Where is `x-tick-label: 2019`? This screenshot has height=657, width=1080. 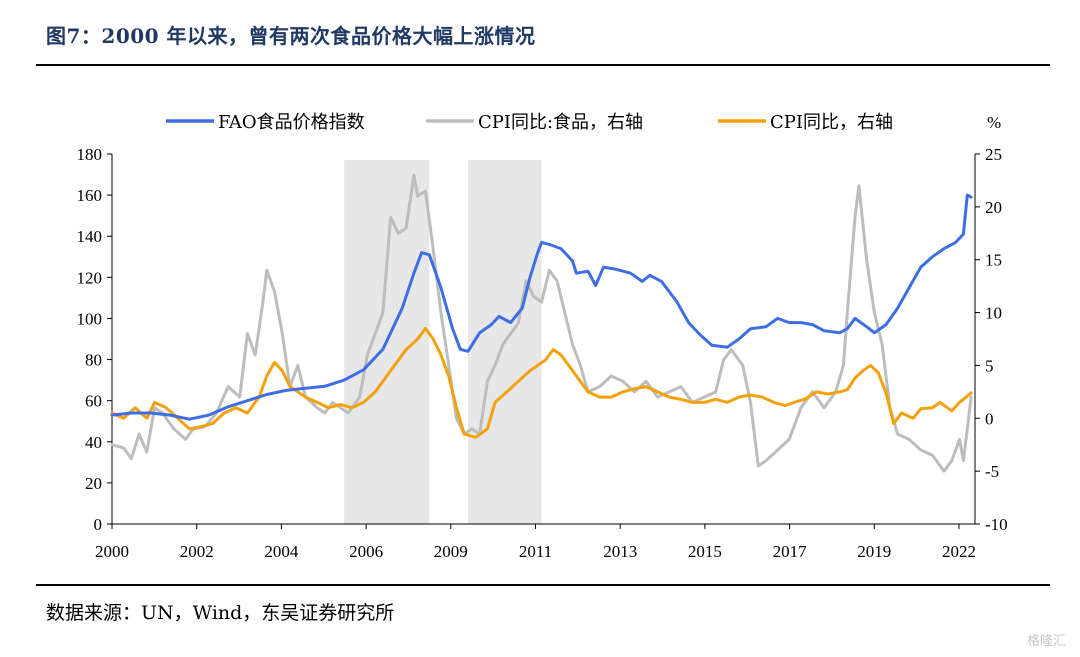
x-tick-label: 2019 is located at coordinates (874, 551).